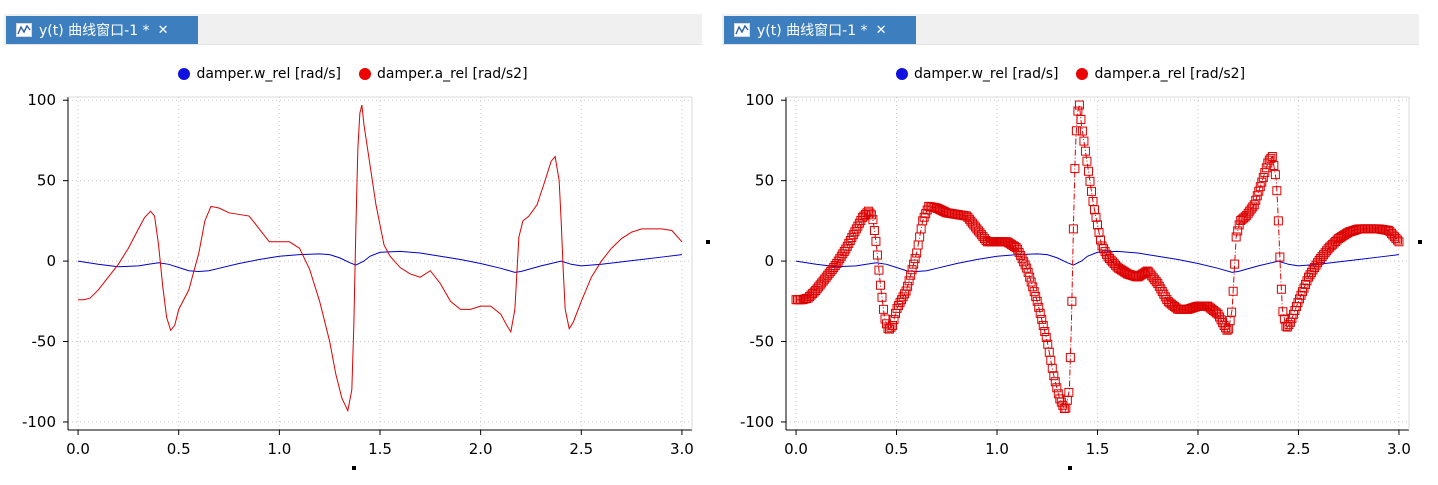 The height and width of the screenshot is (485, 1438). Describe the element at coordinates (1097, 261) in the screenshot. I see `series-line-w-rel` at that location.